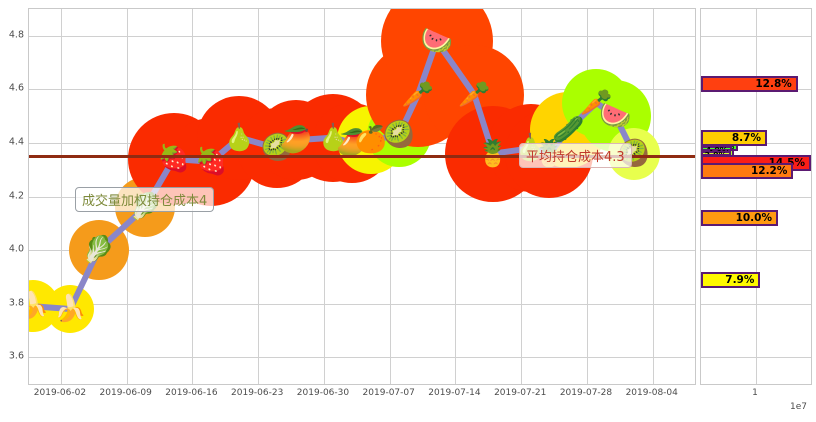 The image size is (816, 422). Describe the element at coordinates (371, 140) in the screenshot. I see `fruit-marker-persimmon: 🍊` at that location.